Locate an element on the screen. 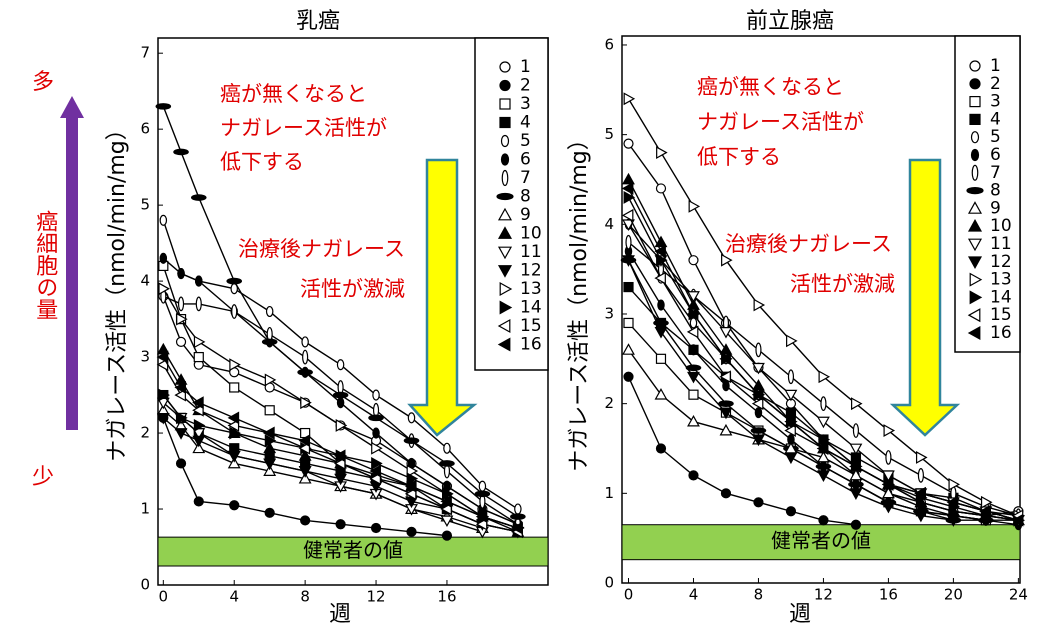 This screenshot has height=640, width=1045. y-tick-label: 6 is located at coordinates (145, 129).